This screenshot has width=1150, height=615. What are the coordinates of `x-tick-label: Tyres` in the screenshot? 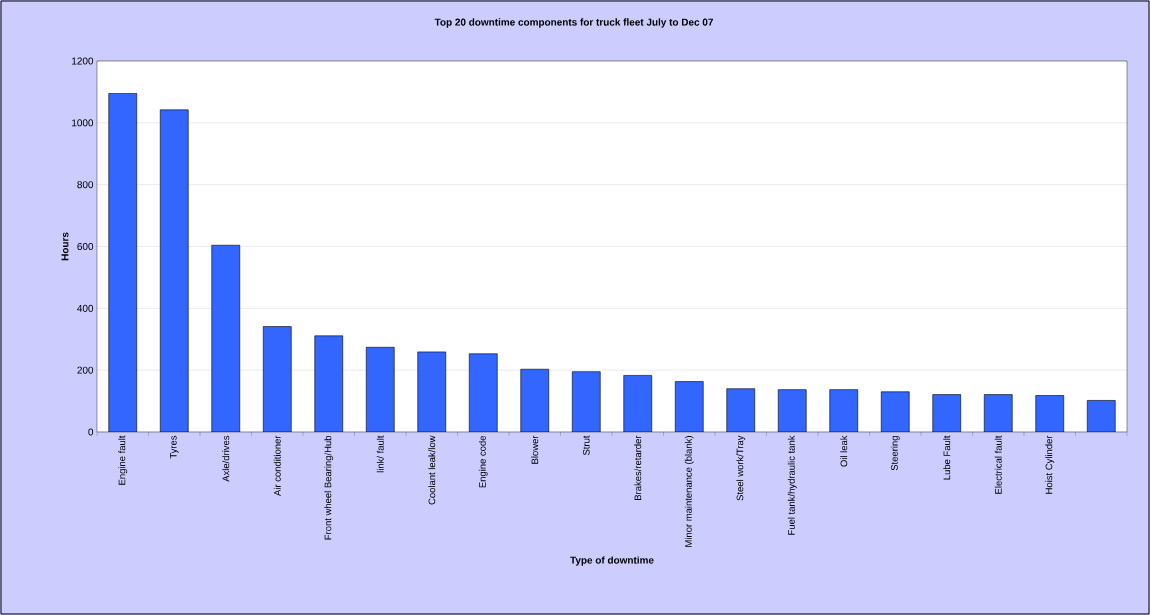 It's located at (174, 447).